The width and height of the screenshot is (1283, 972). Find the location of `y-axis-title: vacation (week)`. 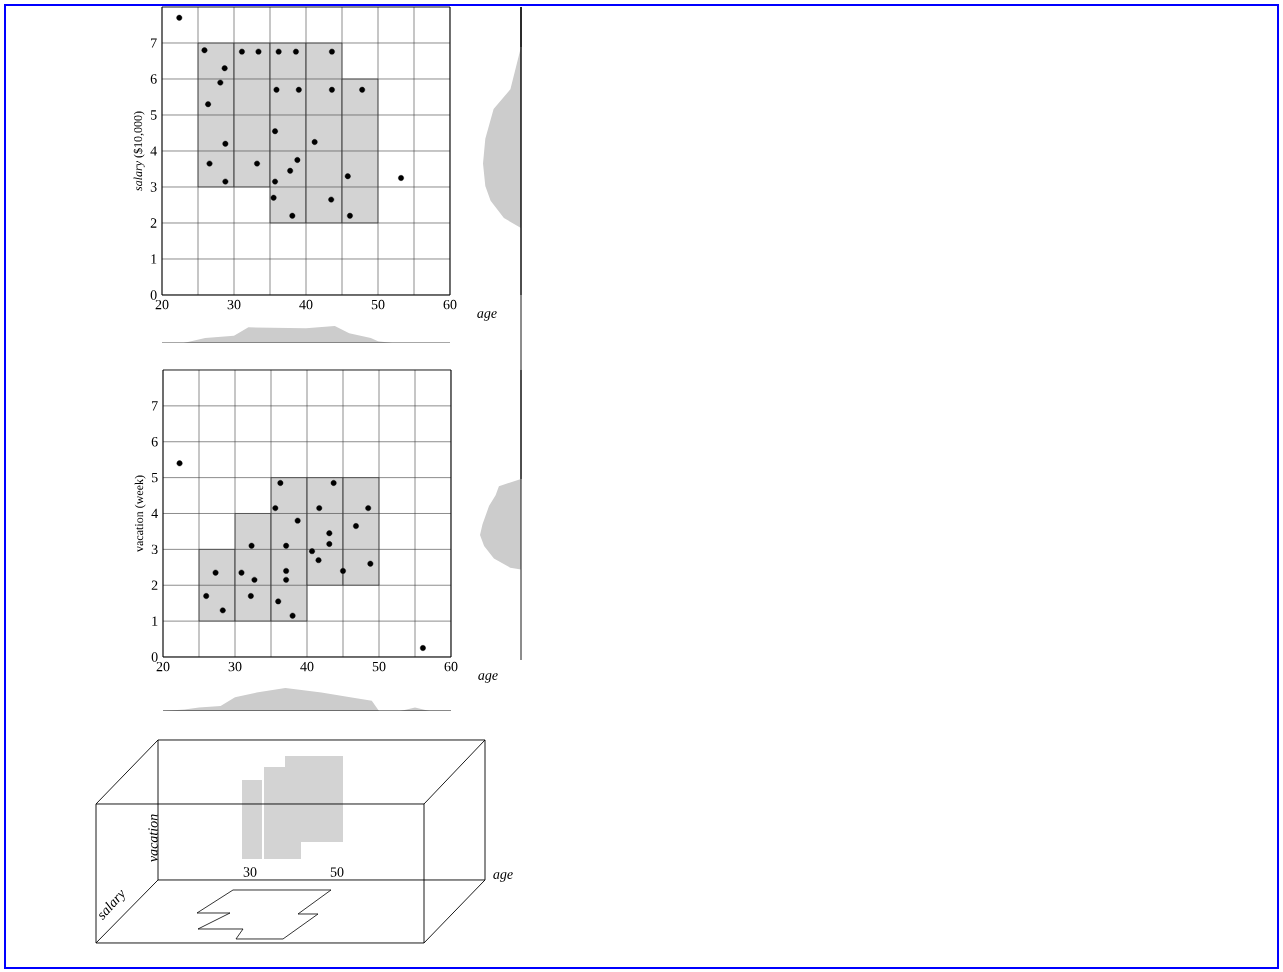

y-axis-title: vacation (week) is located at coordinates (140, 513).